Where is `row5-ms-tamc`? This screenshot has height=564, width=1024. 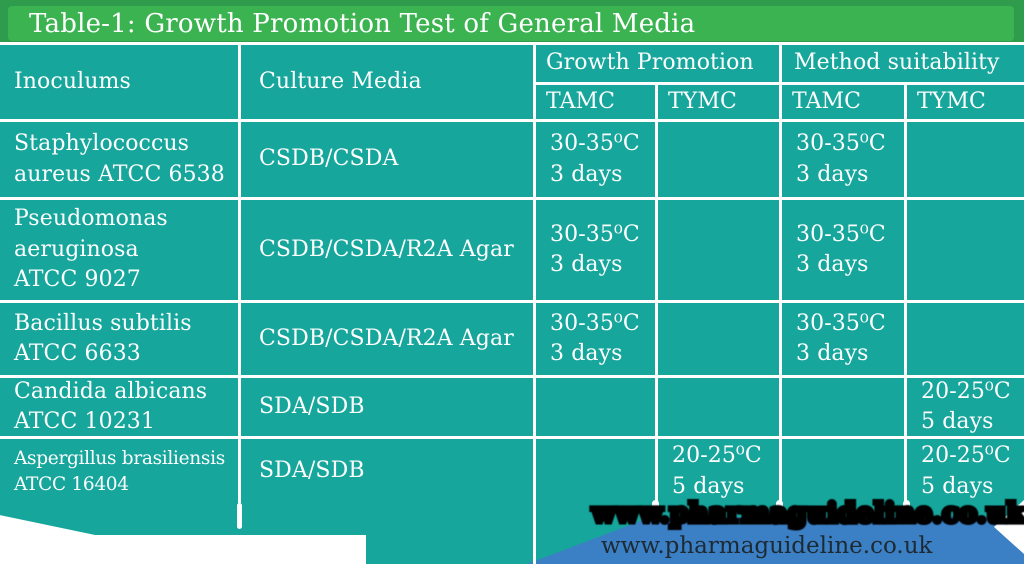 row5-ms-tamc is located at coordinates (843, 471).